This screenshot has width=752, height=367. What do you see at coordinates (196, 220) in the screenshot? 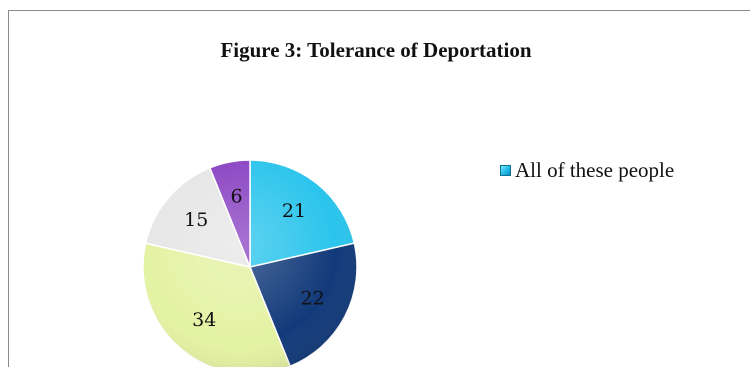
I see `pie-label-15: 15` at bounding box center [196, 220].